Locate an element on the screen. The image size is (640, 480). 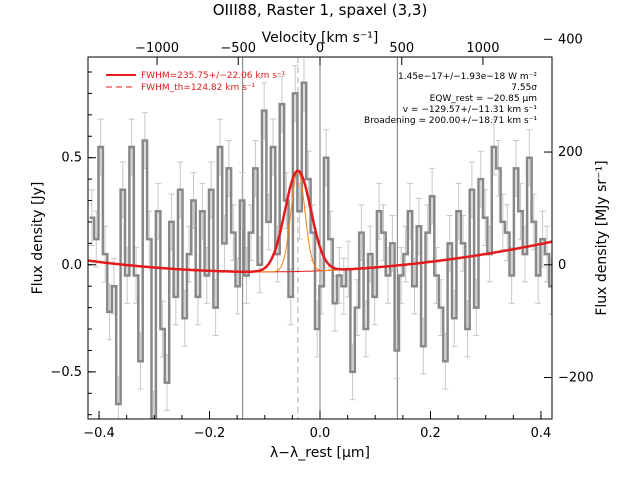
annotation-eqw: EQW_rest = −20.85 μm is located at coordinates (483, 99).